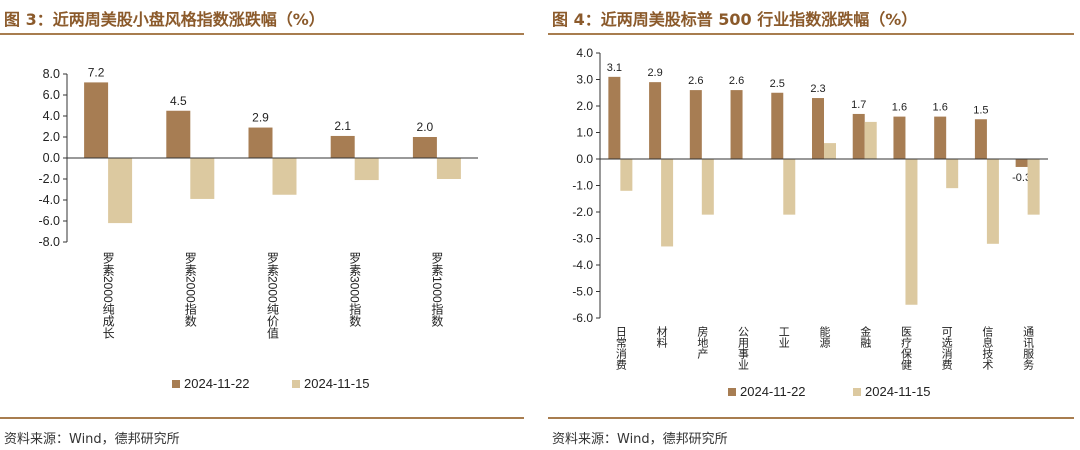 The height and width of the screenshot is (450, 1080). I want to click on category-label: 罗素2000纯成长, so click(108, 295).